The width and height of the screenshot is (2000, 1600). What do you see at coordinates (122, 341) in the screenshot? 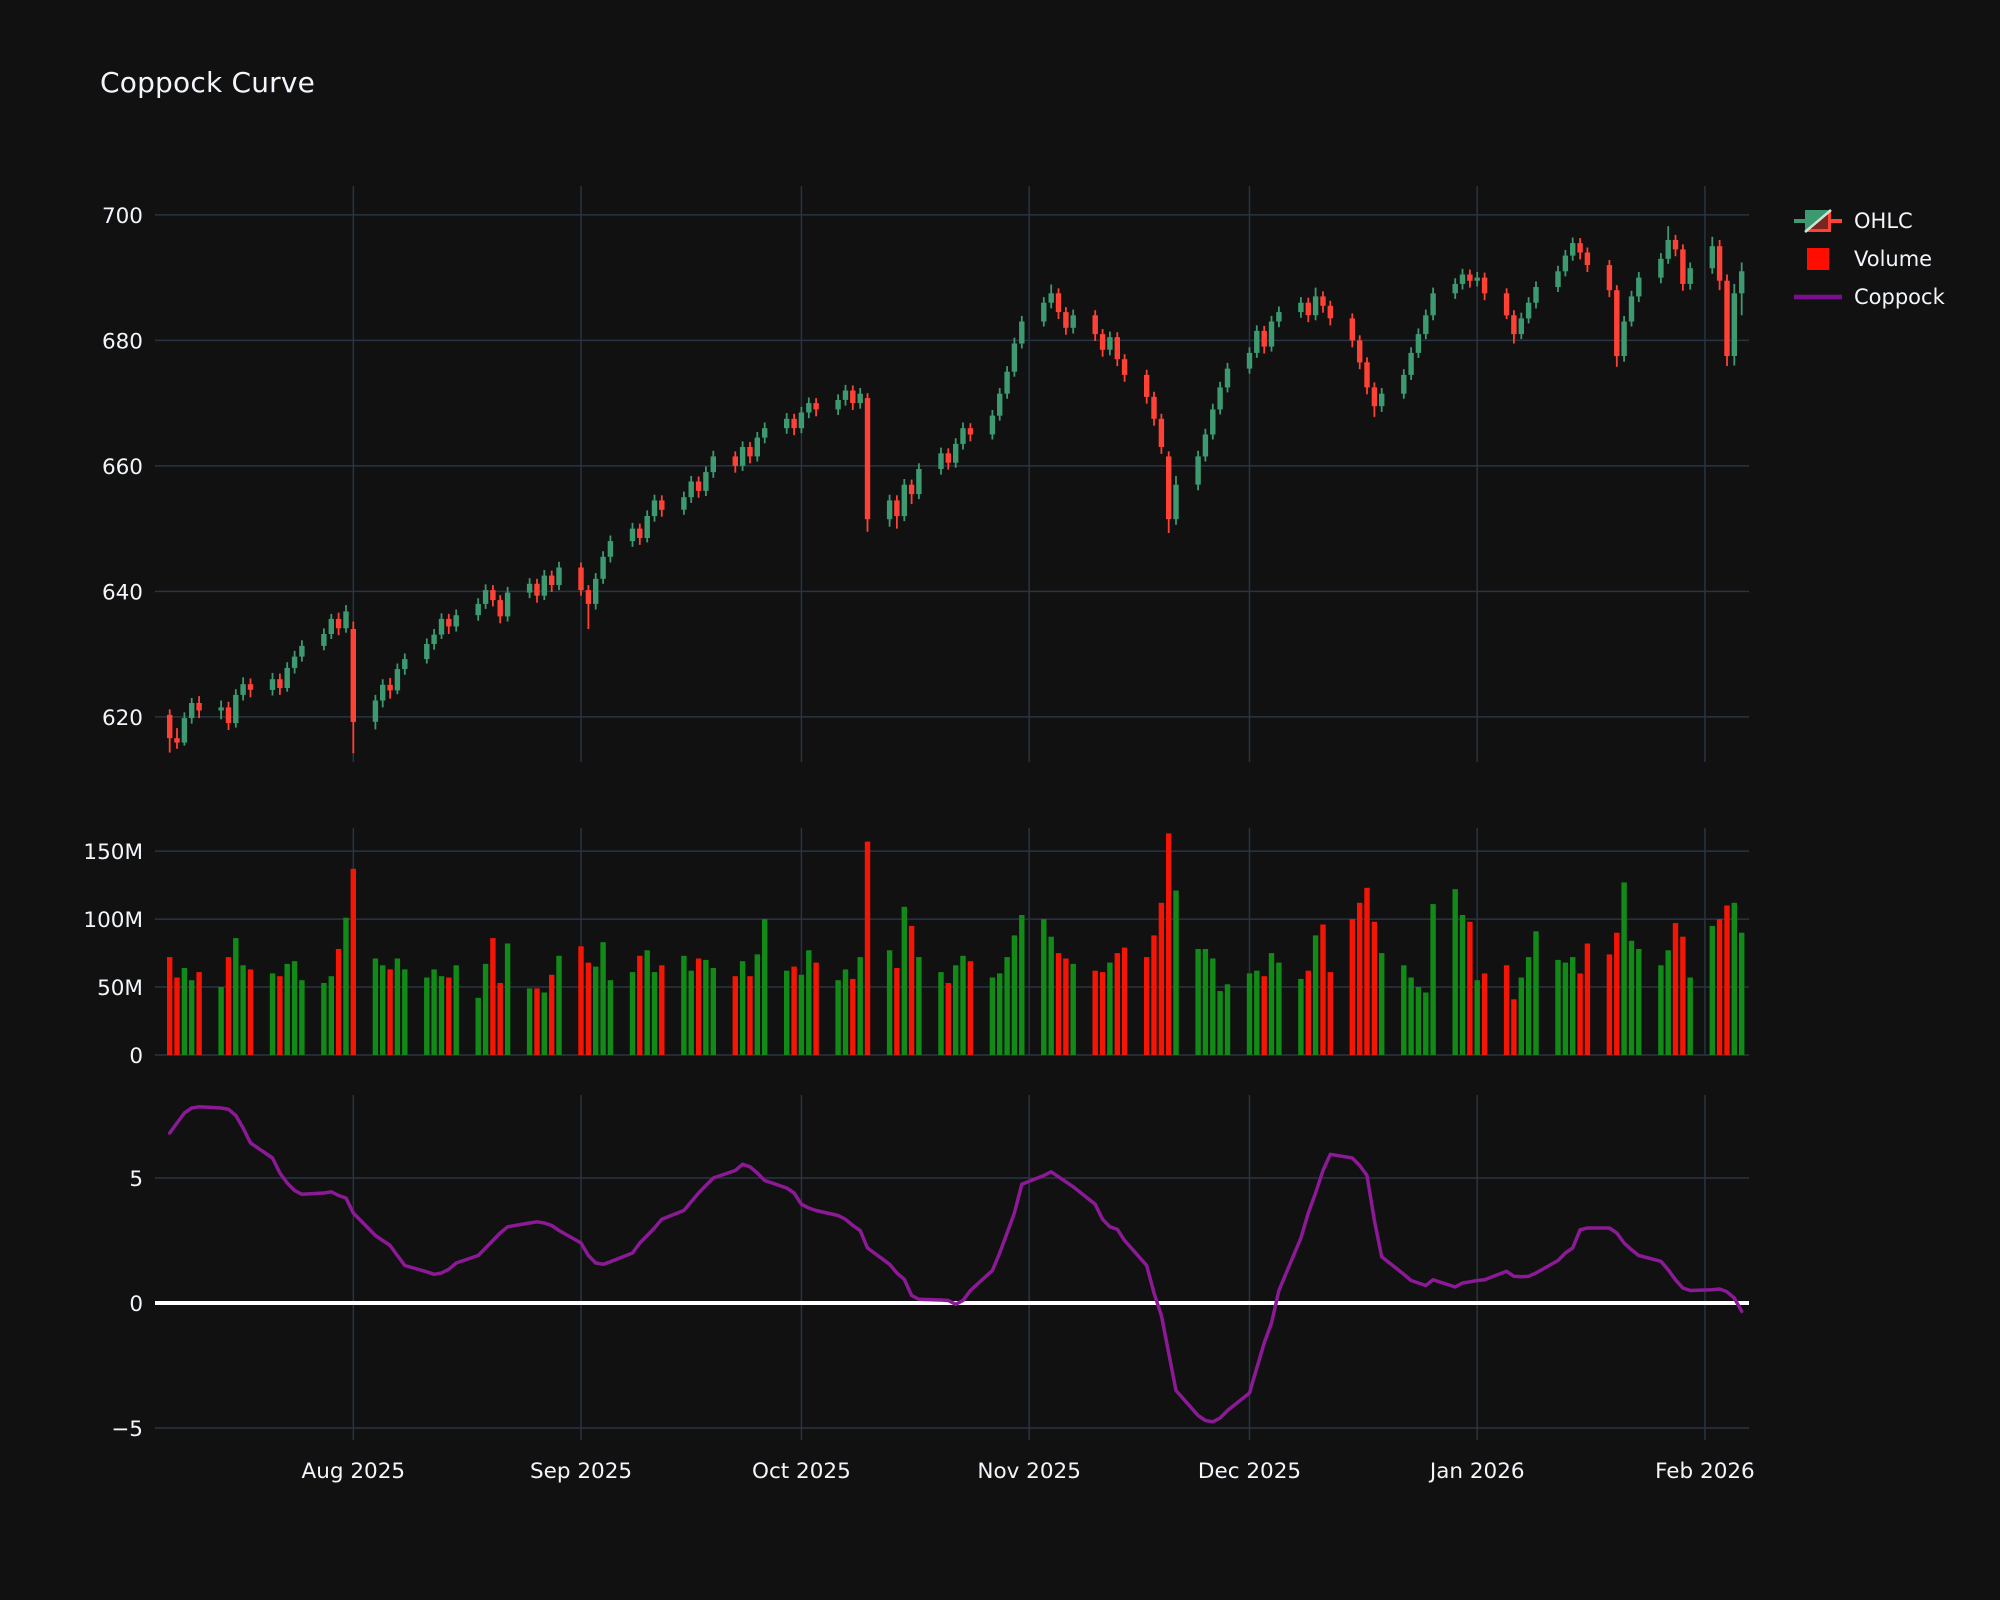
I see `svg-text: 680` at bounding box center [122, 341].